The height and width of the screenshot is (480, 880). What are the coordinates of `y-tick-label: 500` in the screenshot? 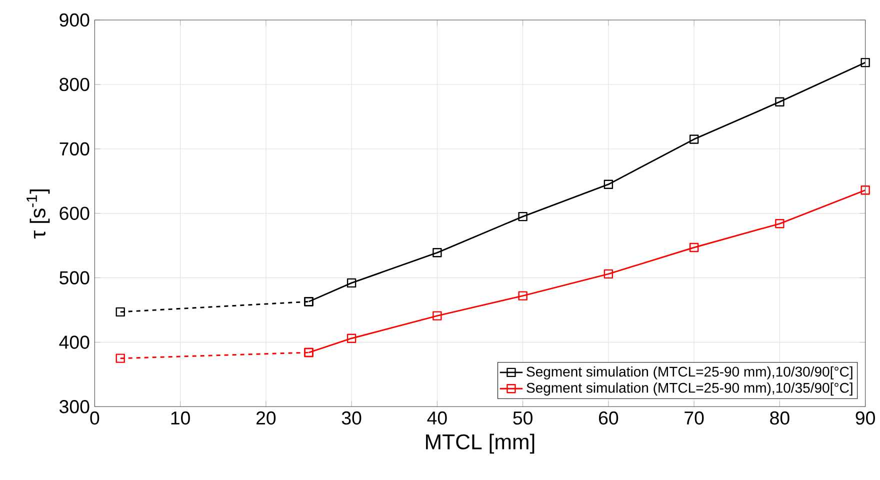 It's located at (75, 277).